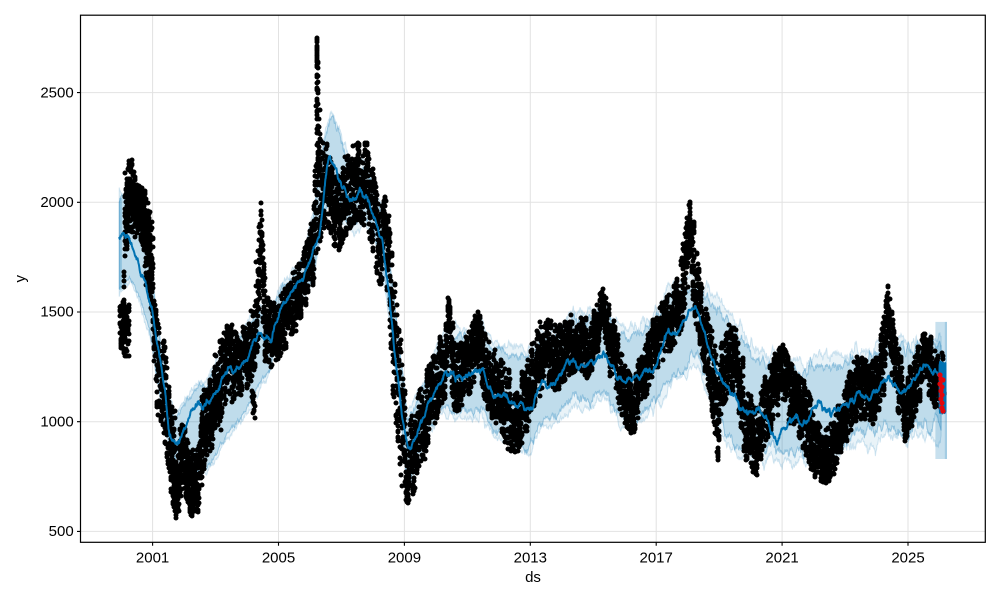  I want to click on svg-text: 2001, so click(152, 558).